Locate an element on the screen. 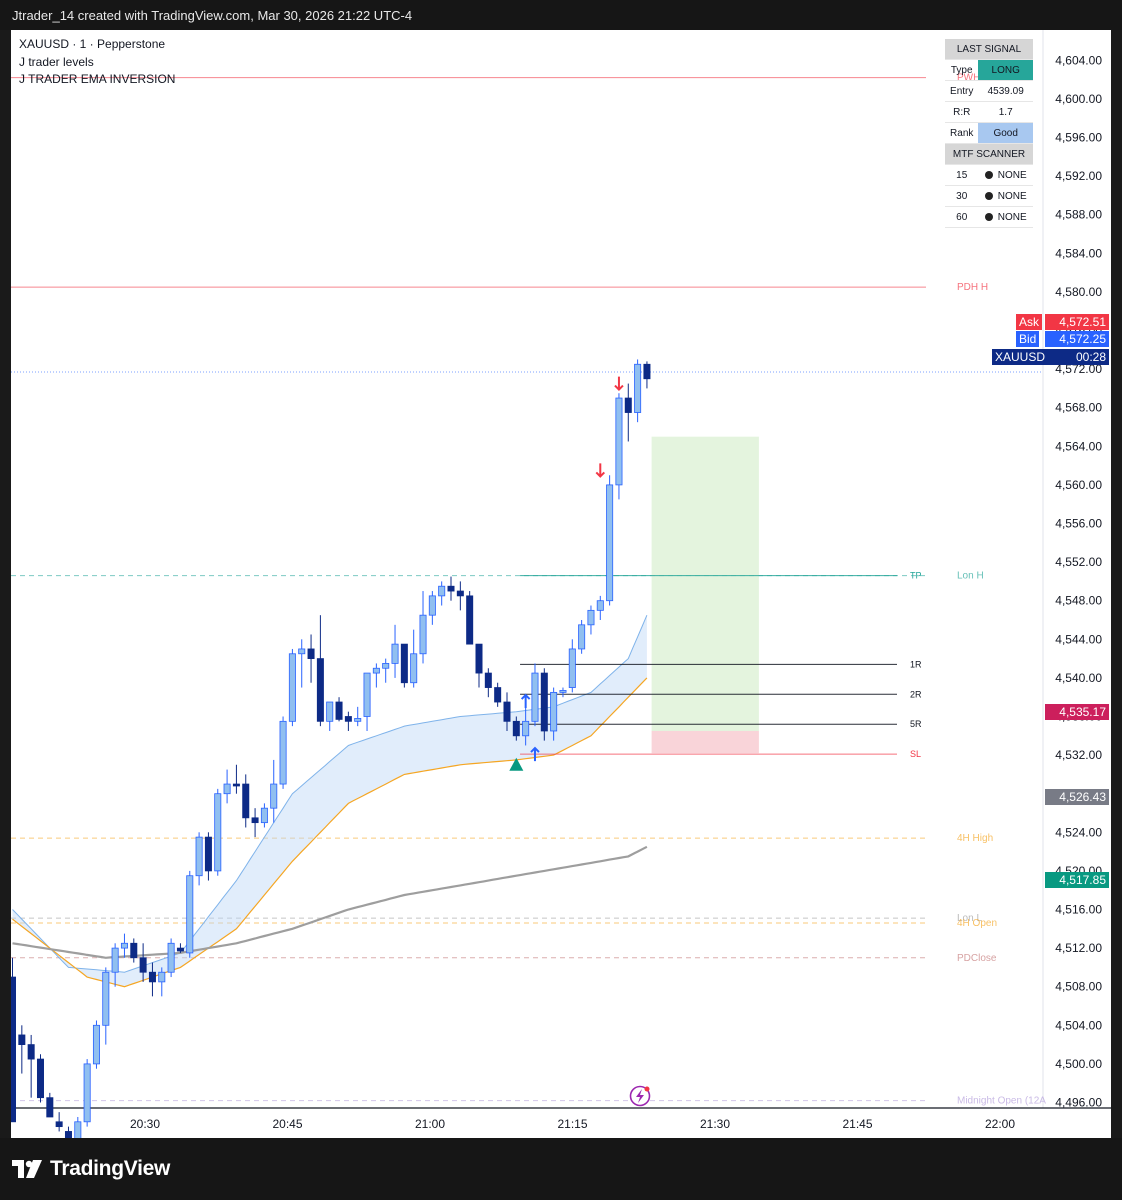  ask-price-tag: 4,572.51 is located at coordinates (1077, 322).